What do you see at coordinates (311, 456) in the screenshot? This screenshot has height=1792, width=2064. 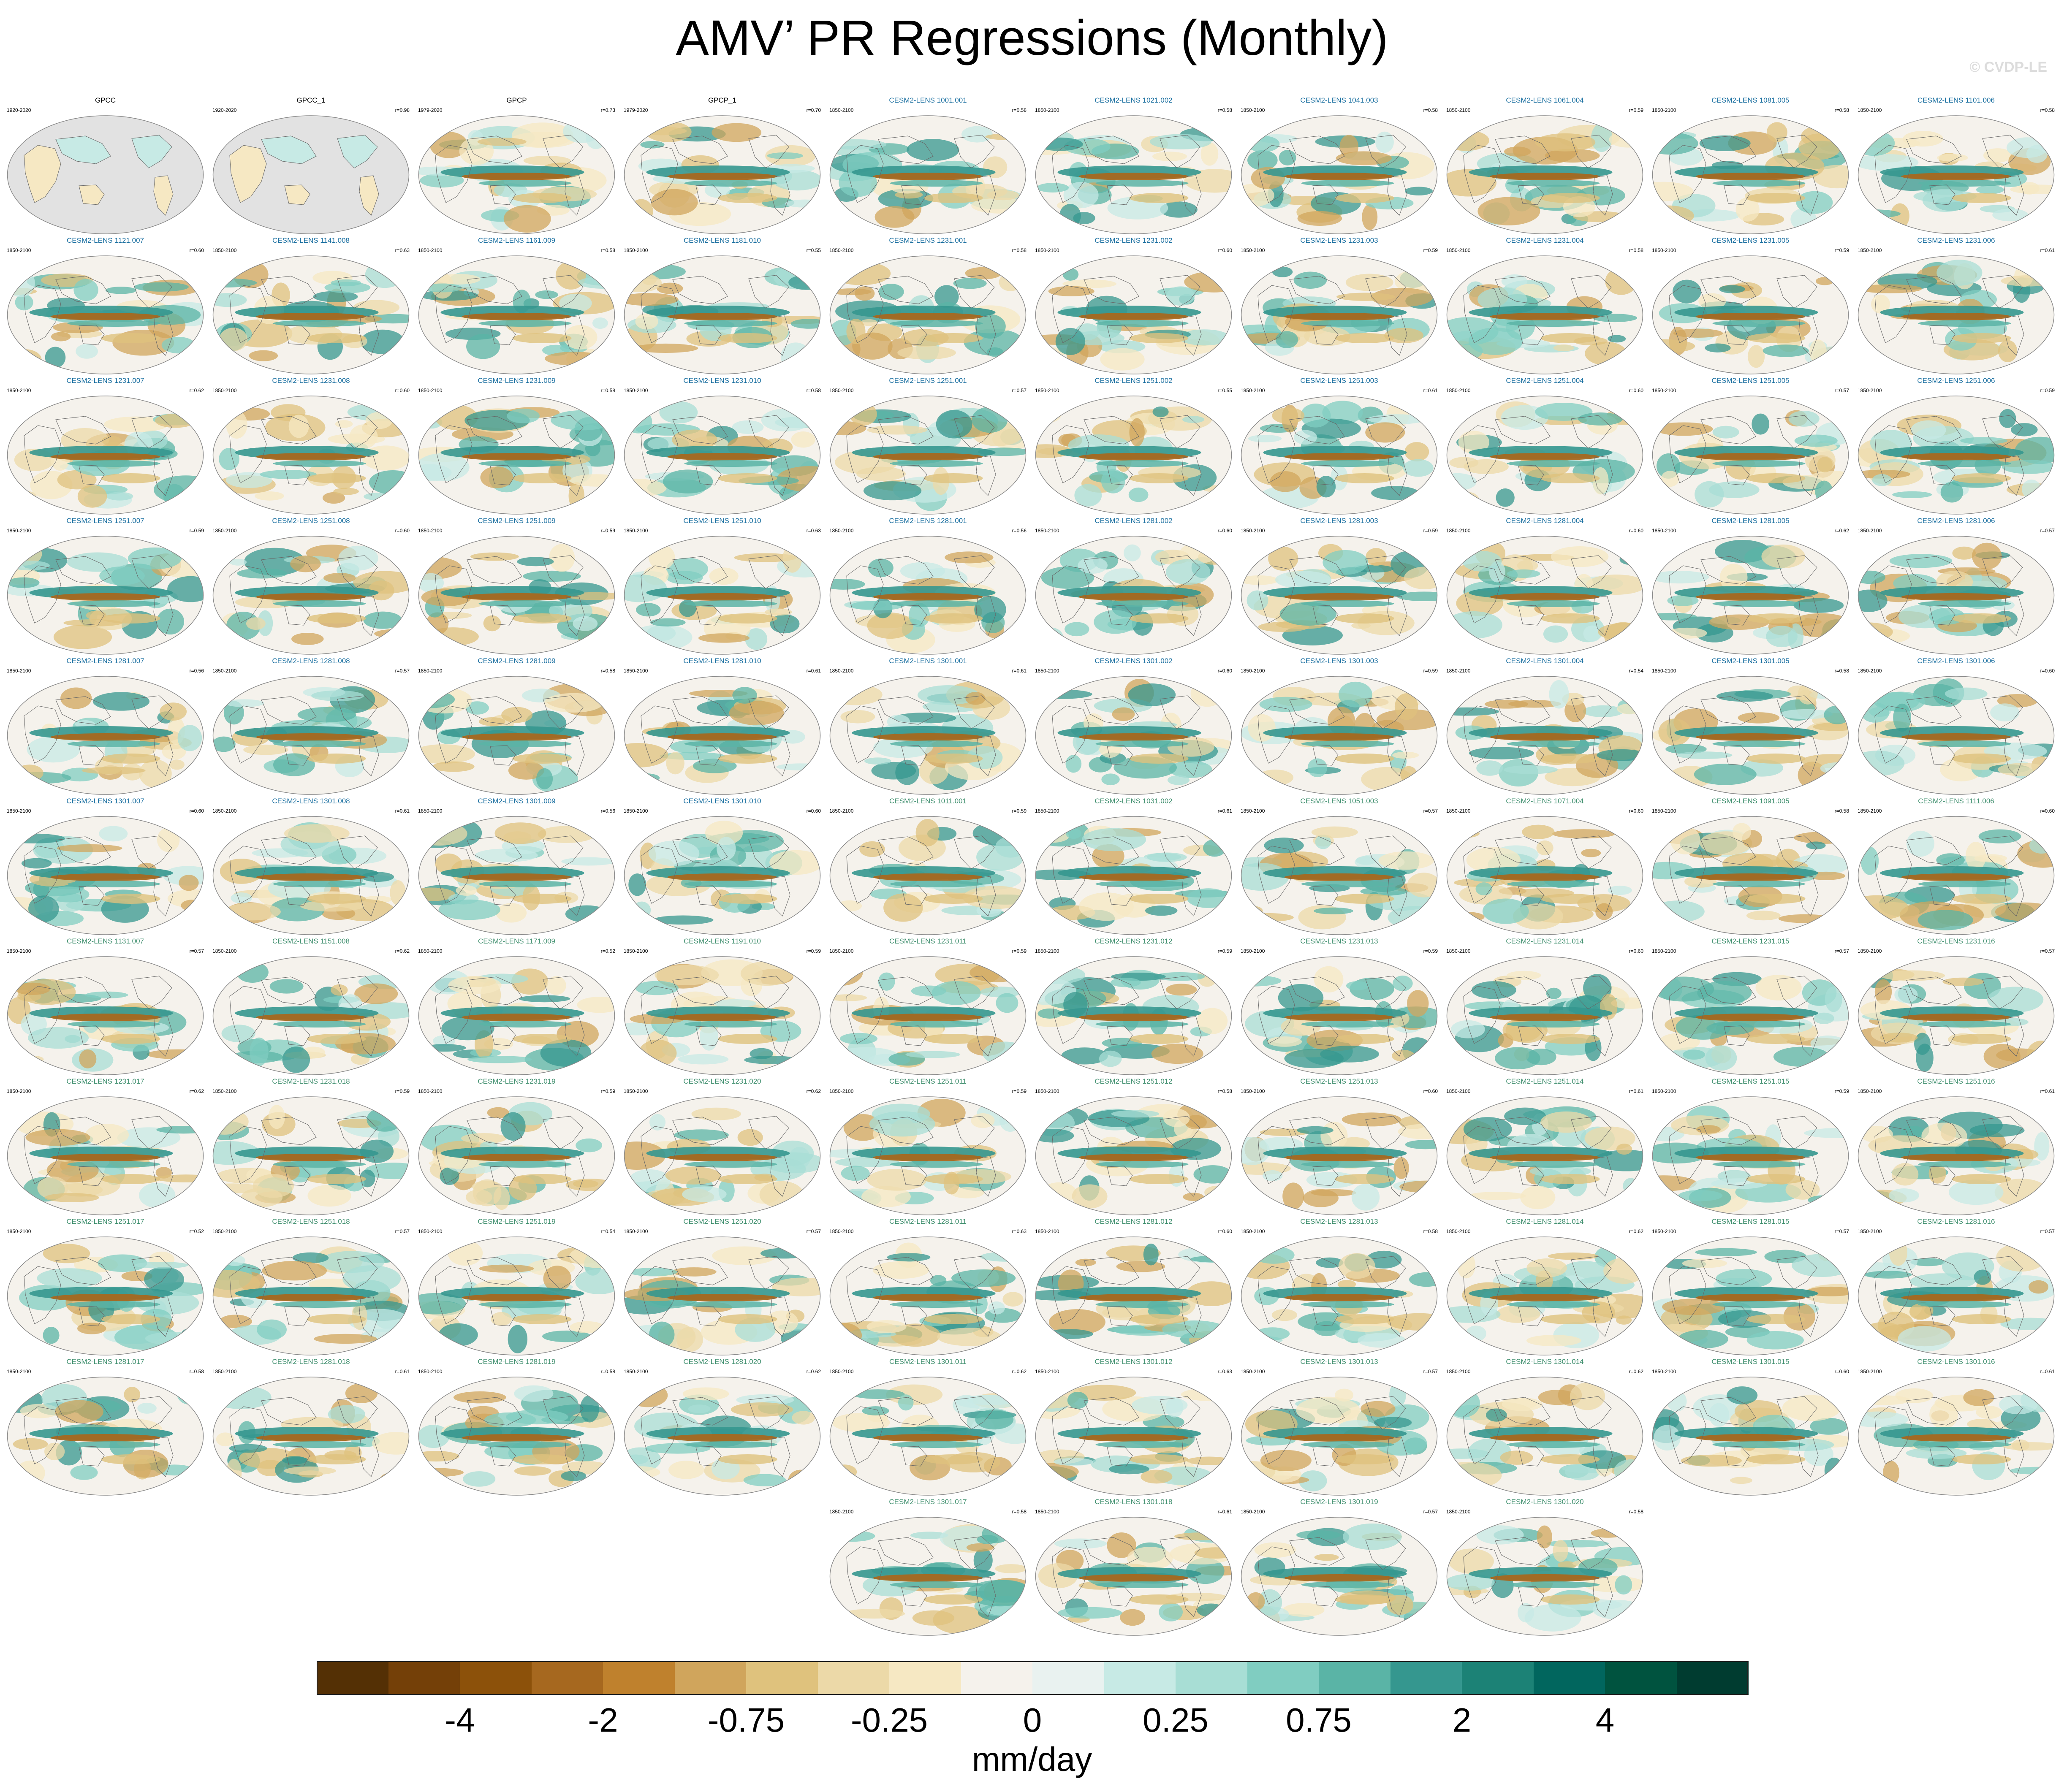 I see `map-border` at bounding box center [311, 456].